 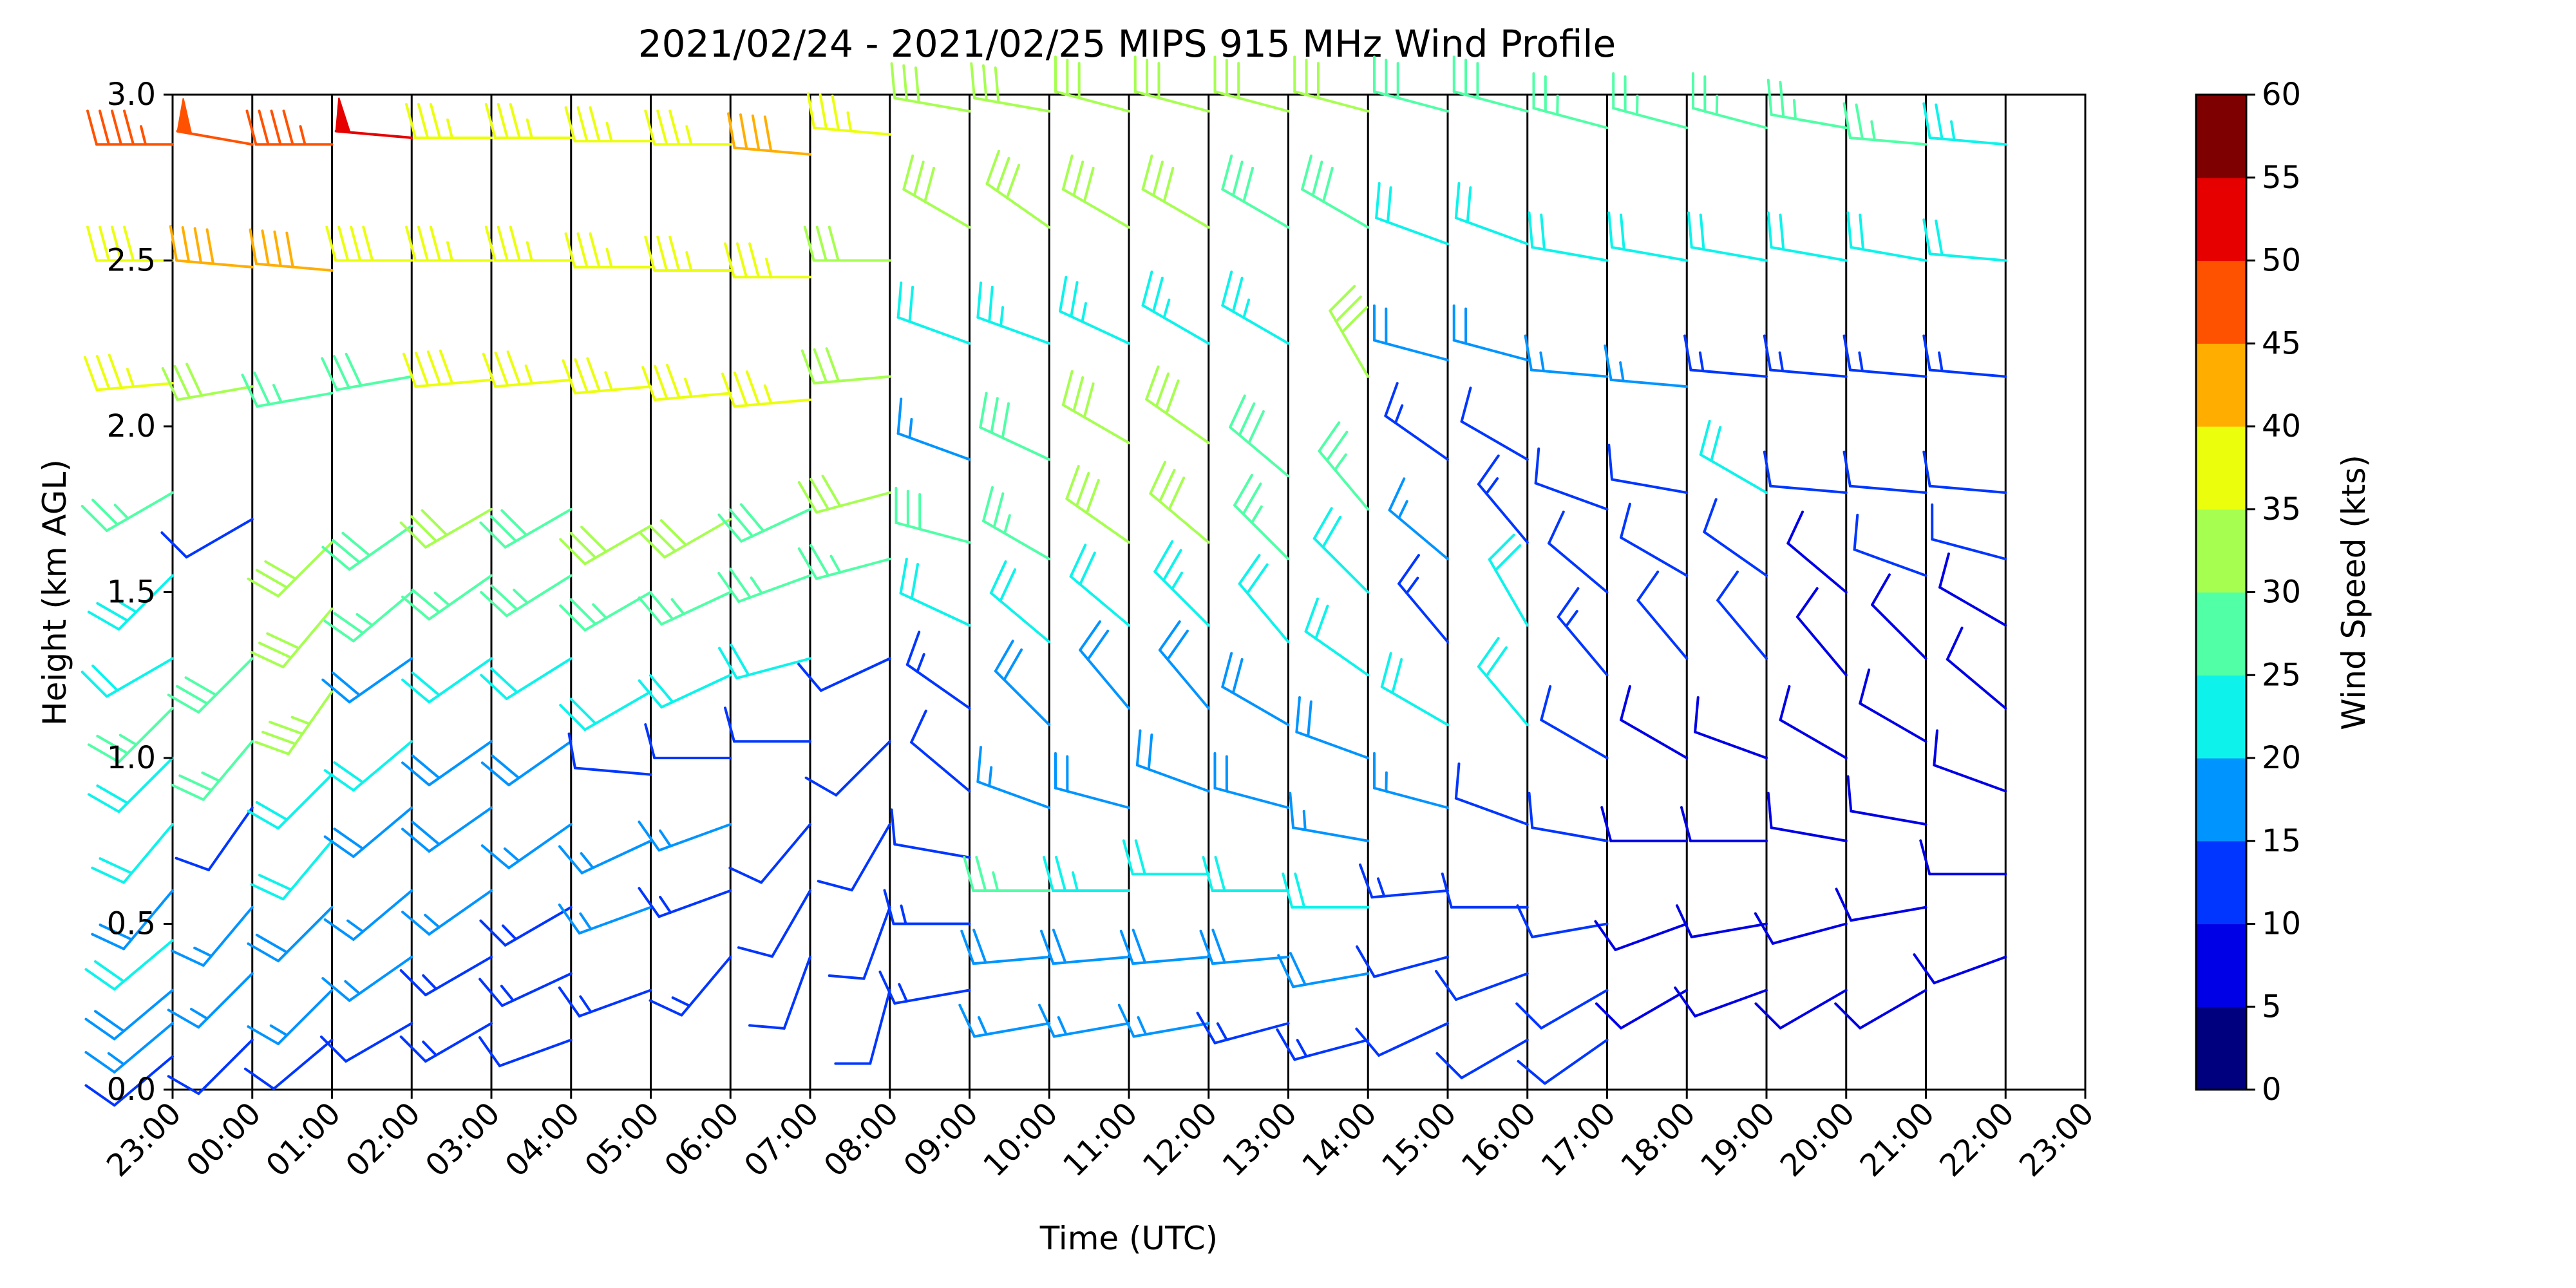 I want to click on y-tick-label: 1.0, so click(x=131, y=758).